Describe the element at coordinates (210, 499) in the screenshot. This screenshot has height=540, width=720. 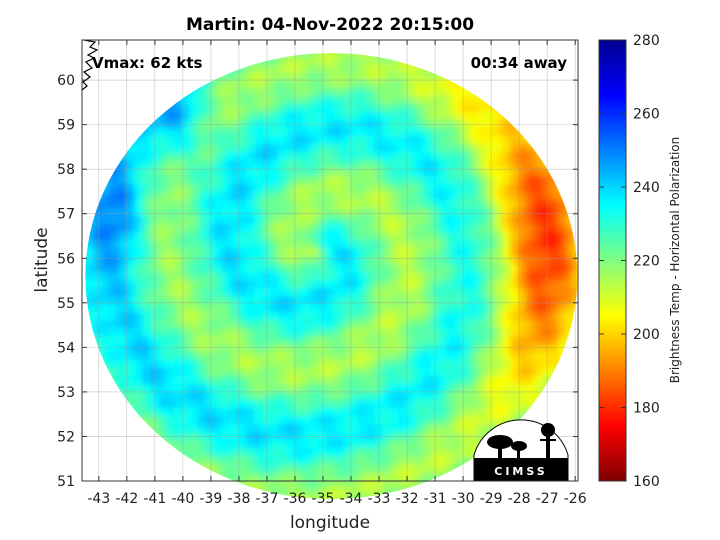
I see `x-tick-label: -39` at that location.